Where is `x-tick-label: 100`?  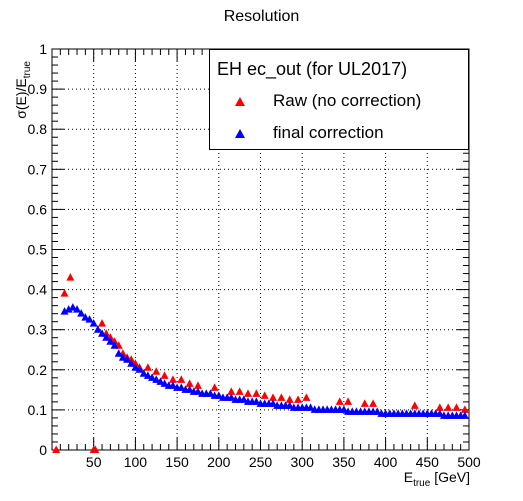
x-tick-label: 100 is located at coordinates (136, 462).